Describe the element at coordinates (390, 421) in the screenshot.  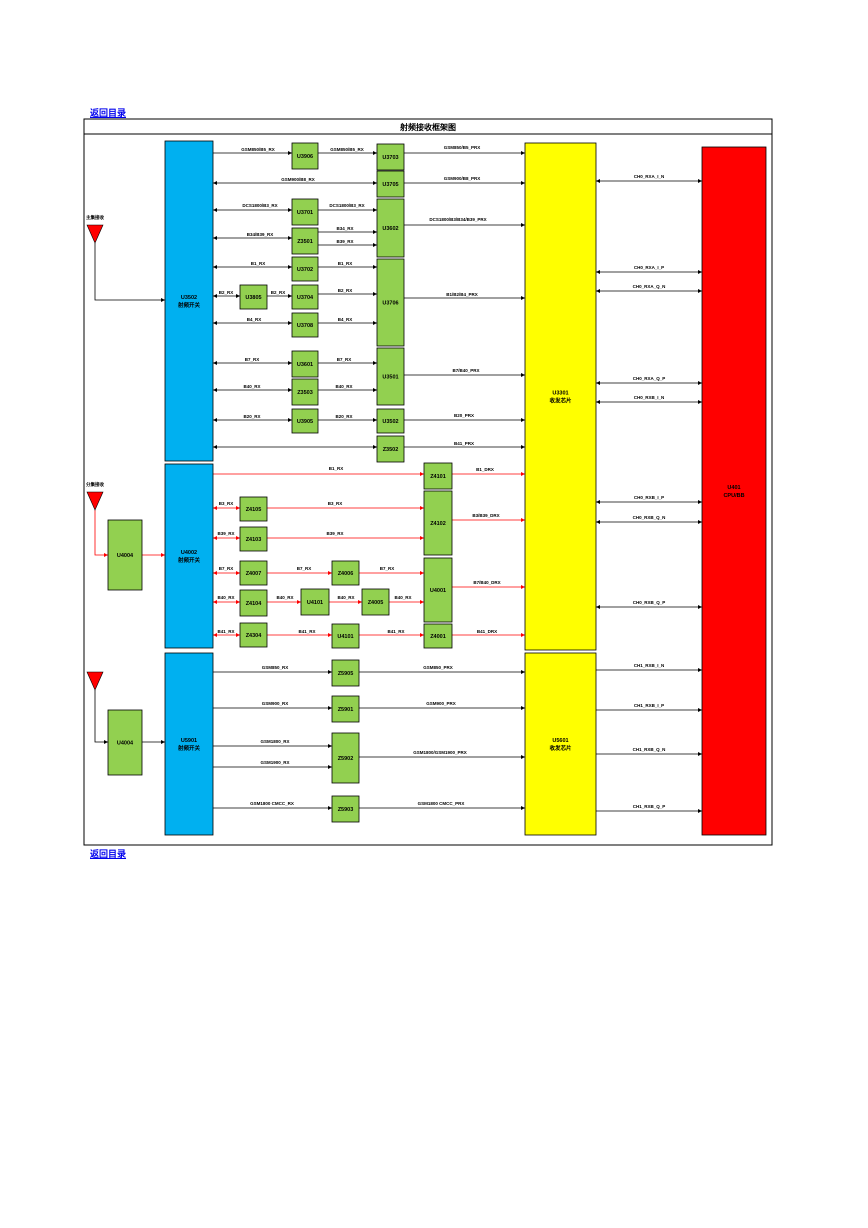
I see `filter-u3502: U3502` at that location.